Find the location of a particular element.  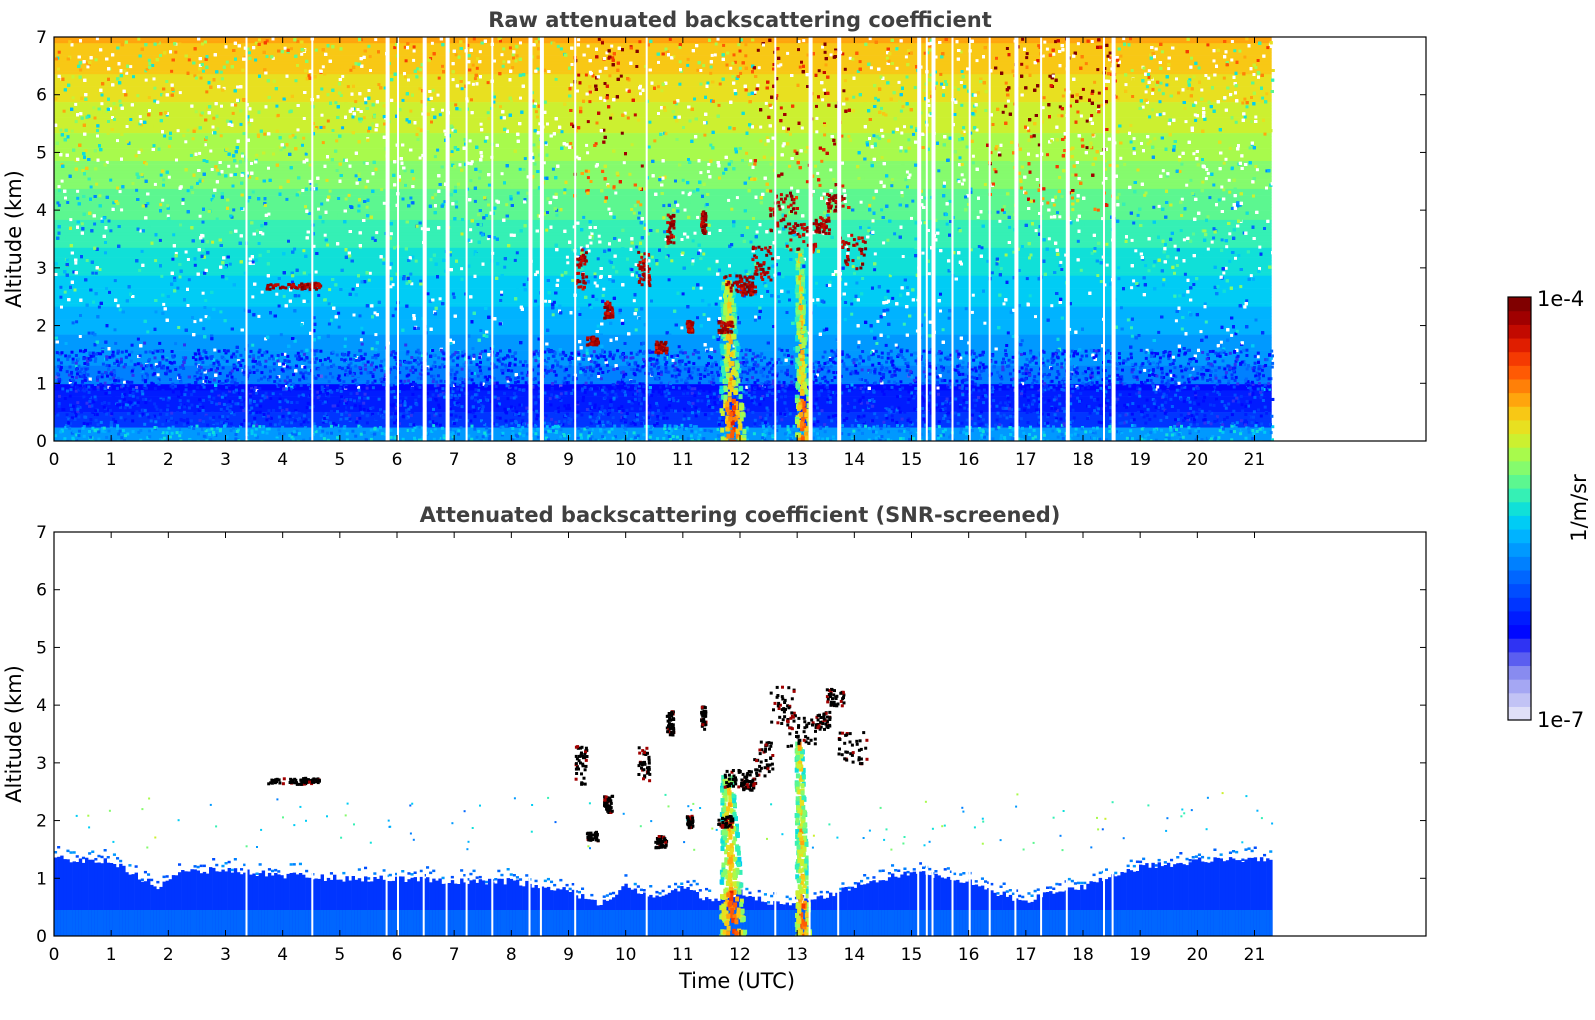

x-tick-label: 11 is located at coordinates (683, 460).